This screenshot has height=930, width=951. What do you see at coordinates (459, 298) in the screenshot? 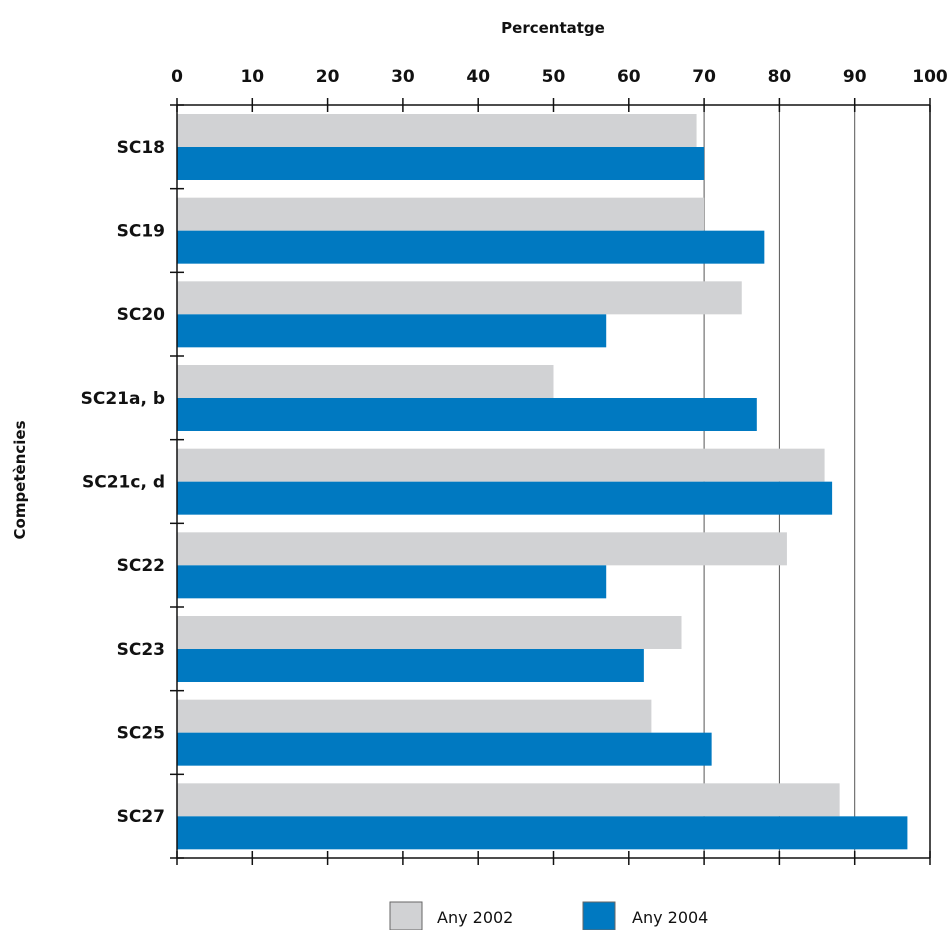
I see `bar-sc20-any-2002` at bounding box center [459, 298].